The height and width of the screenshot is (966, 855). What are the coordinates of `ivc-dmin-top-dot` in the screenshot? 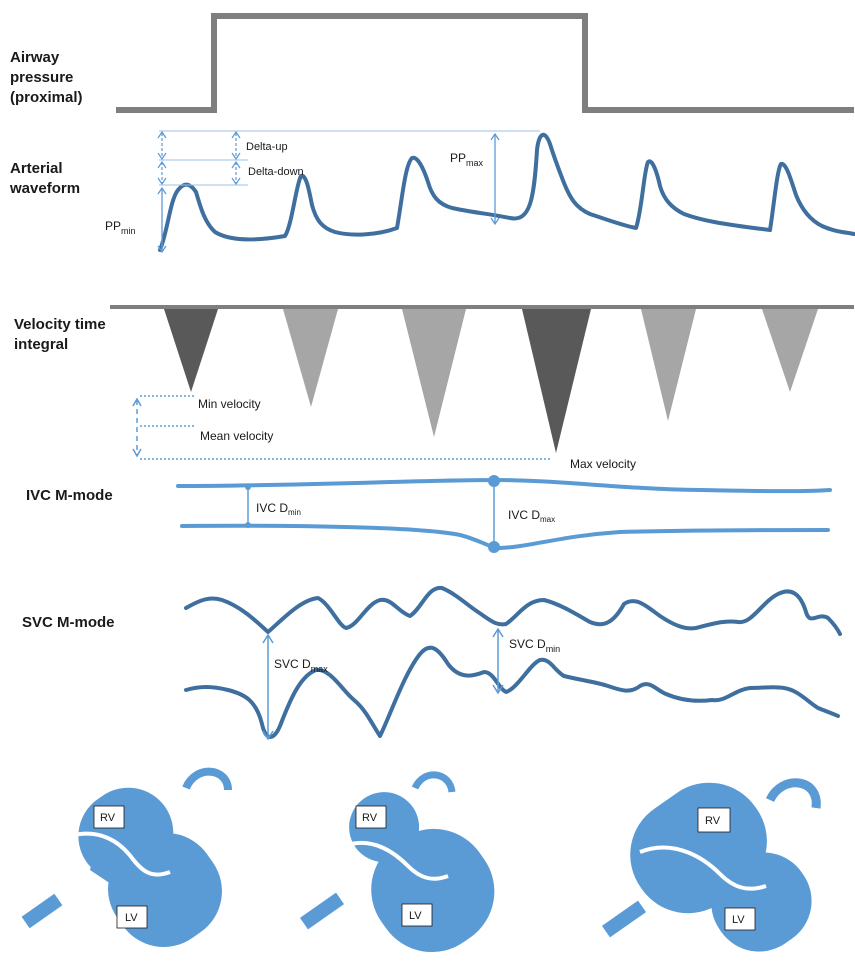 It's located at (248, 487).